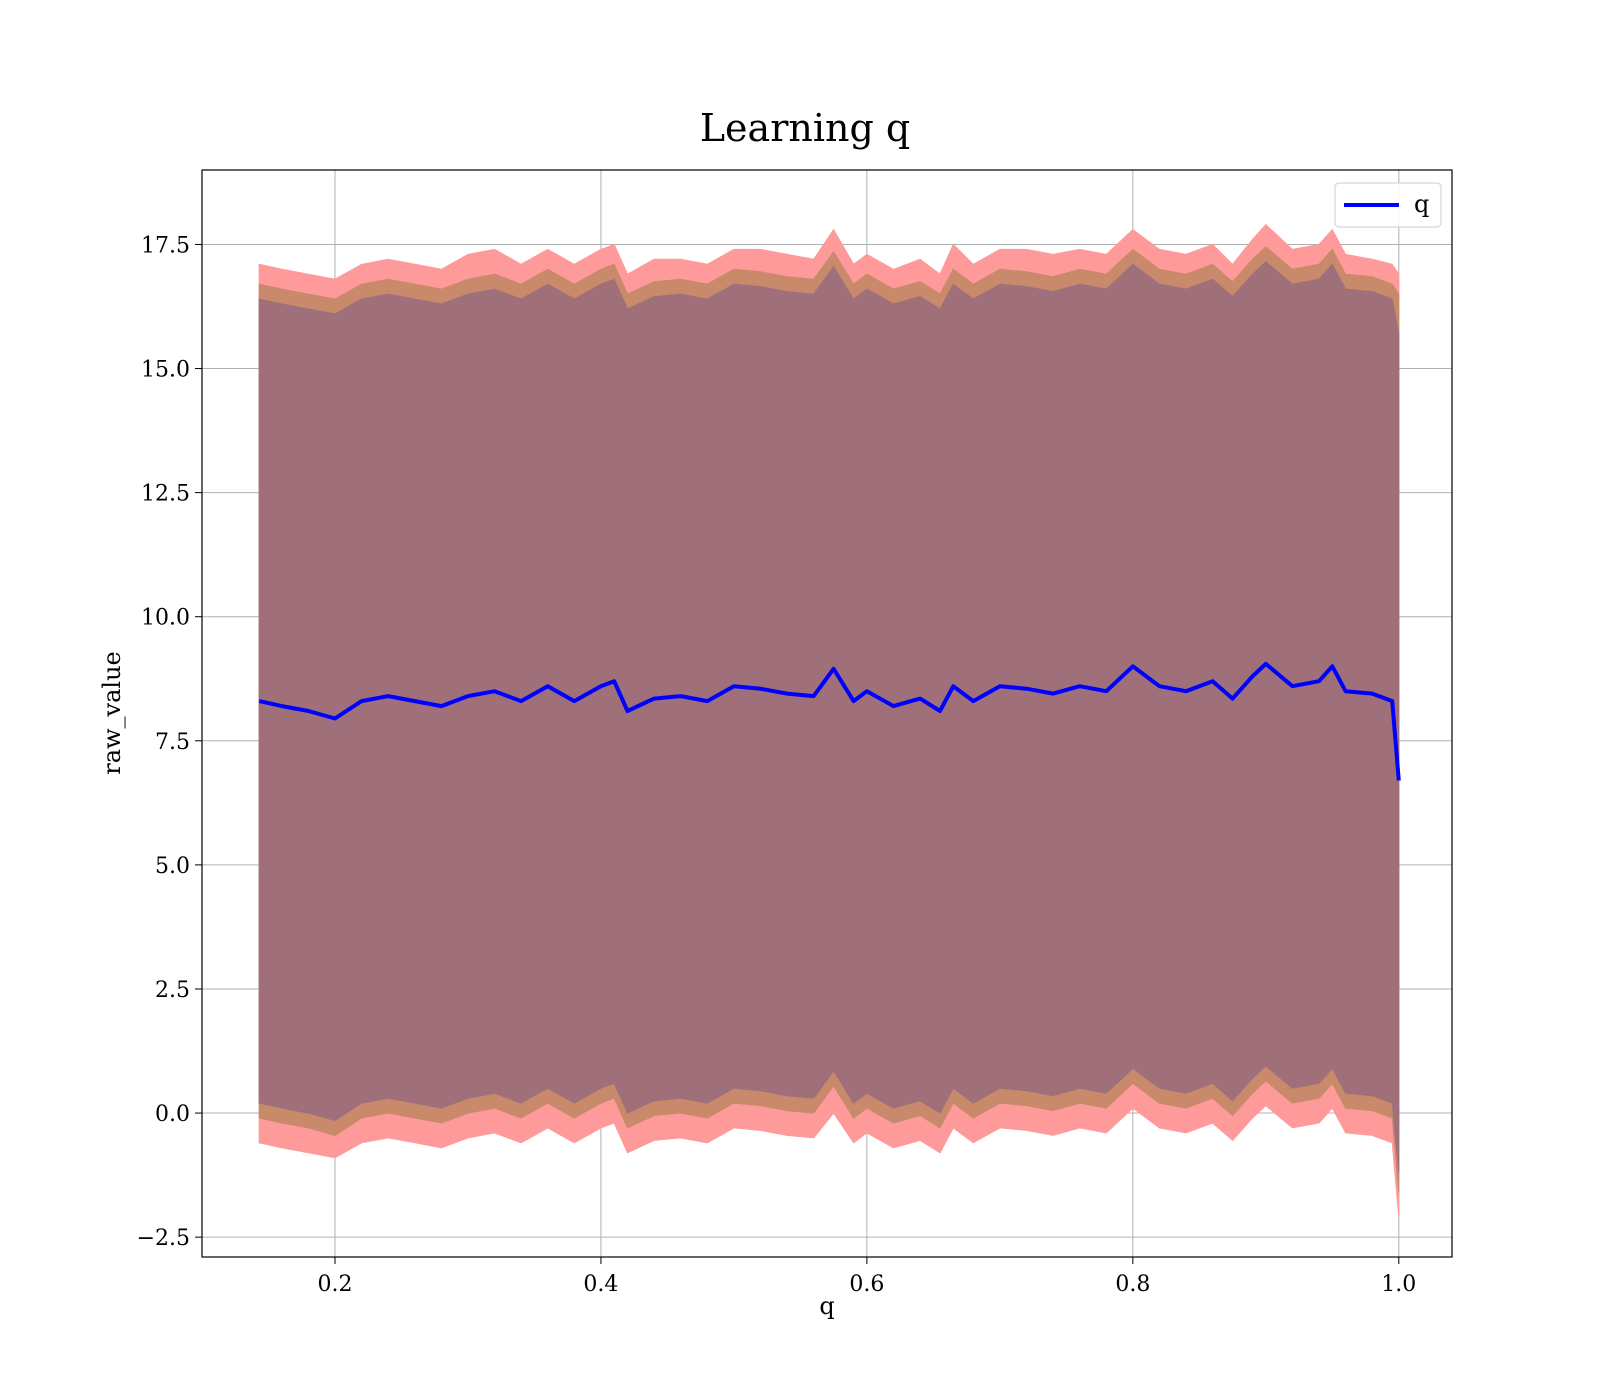  Describe the element at coordinates (805, 128) in the screenshot. I see `chart-title: Learning q` at that location.